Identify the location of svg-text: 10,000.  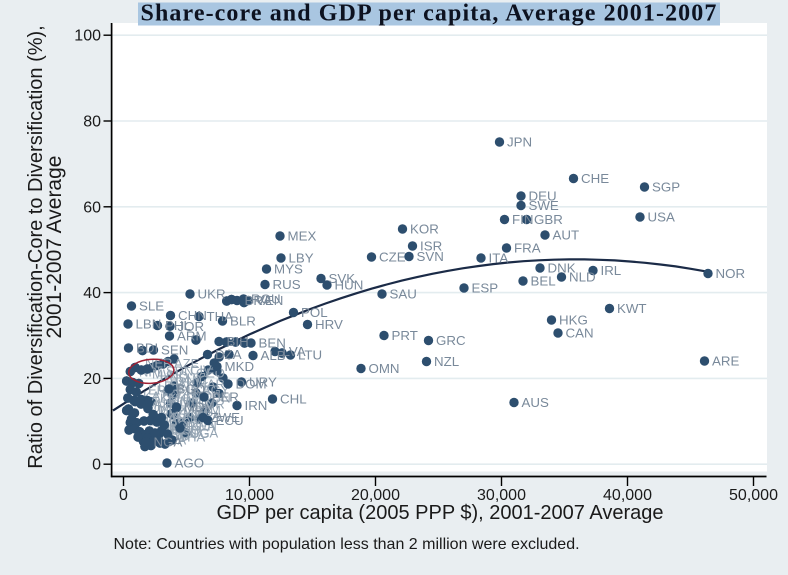
(249, 495).